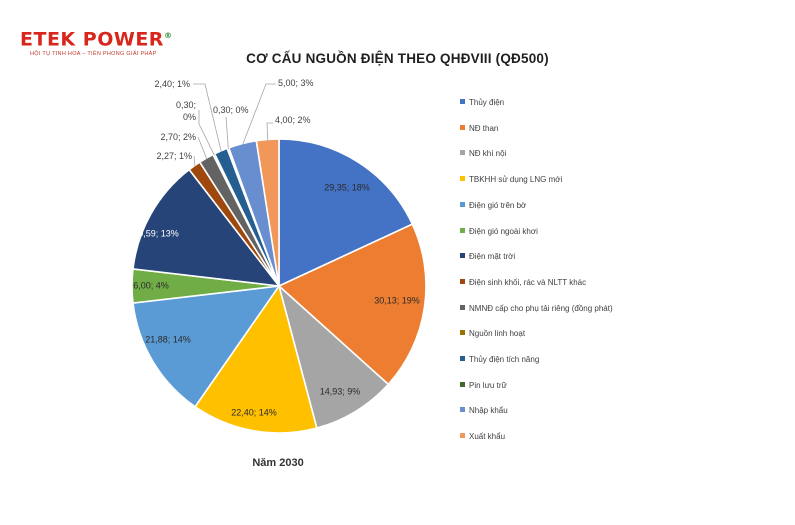  Describe the element at coordinates (541, 308) in the screenshot. I see `legend-label-nmnd-cap-cho-phu-tai-rieng-dong-phat: NMNĐ cấp cho phụ tải riêng (đồng phát)` at that location.